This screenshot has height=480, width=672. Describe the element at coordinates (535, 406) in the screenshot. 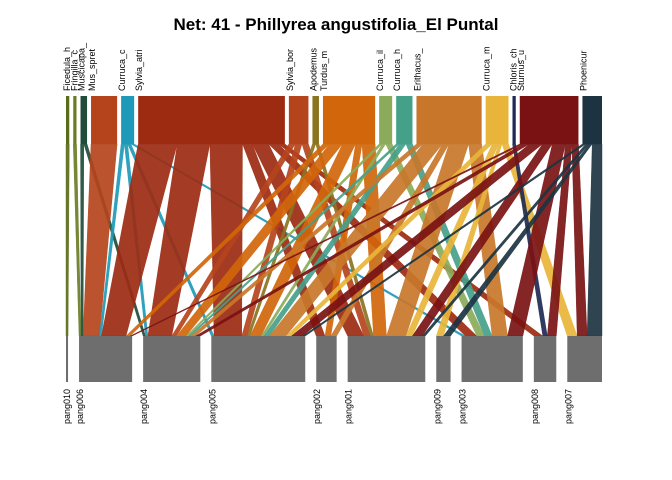

I see `lower-node-label: pang008` at that location.